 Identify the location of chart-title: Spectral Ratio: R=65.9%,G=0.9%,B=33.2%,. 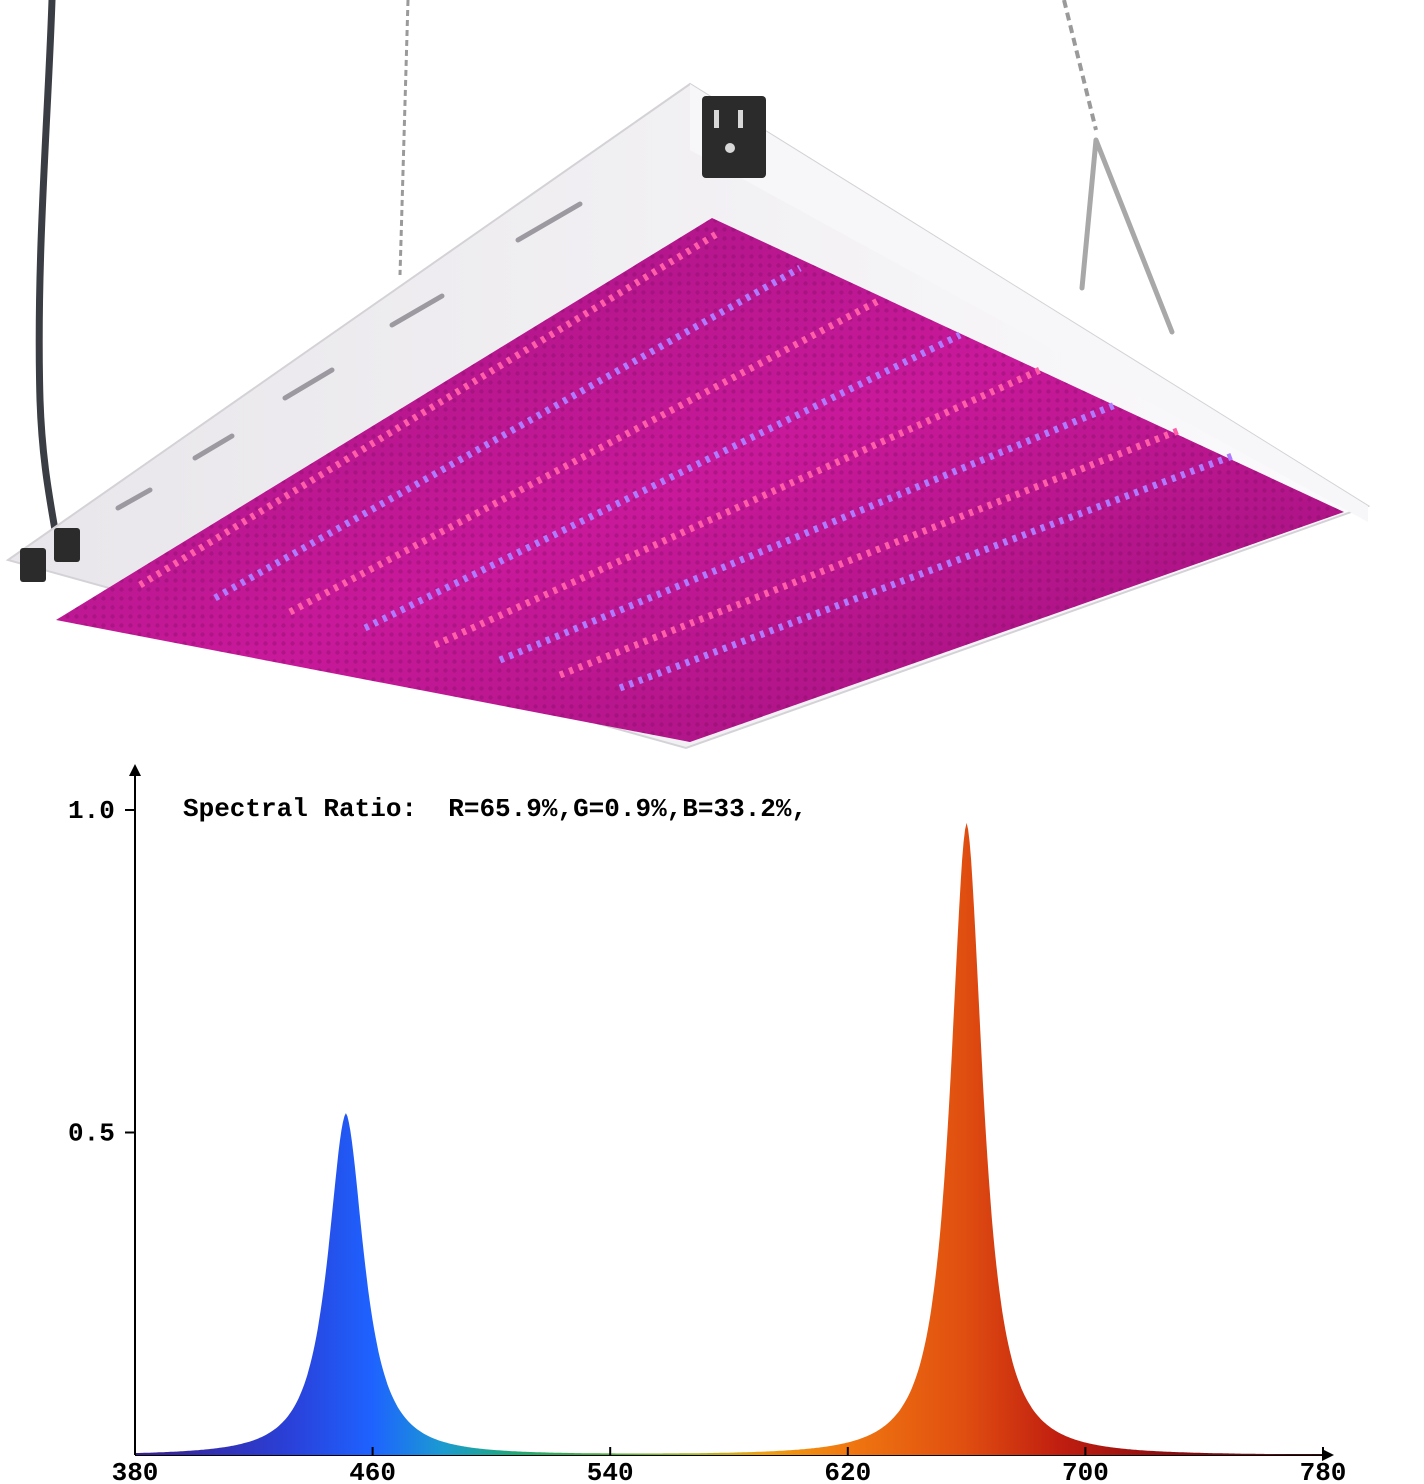
(495, 809).